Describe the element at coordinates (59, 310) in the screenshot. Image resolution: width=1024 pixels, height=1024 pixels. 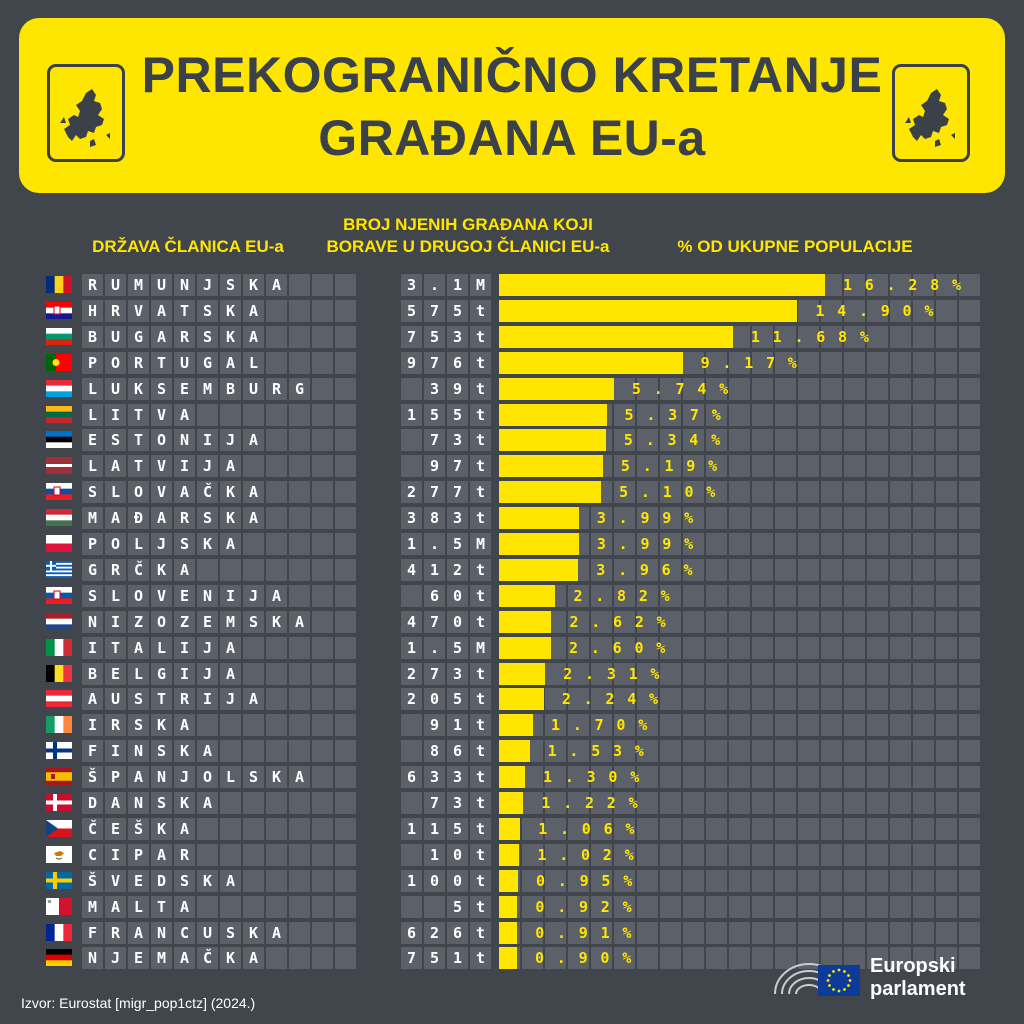
I see `flag-croatia-icon` at that location.